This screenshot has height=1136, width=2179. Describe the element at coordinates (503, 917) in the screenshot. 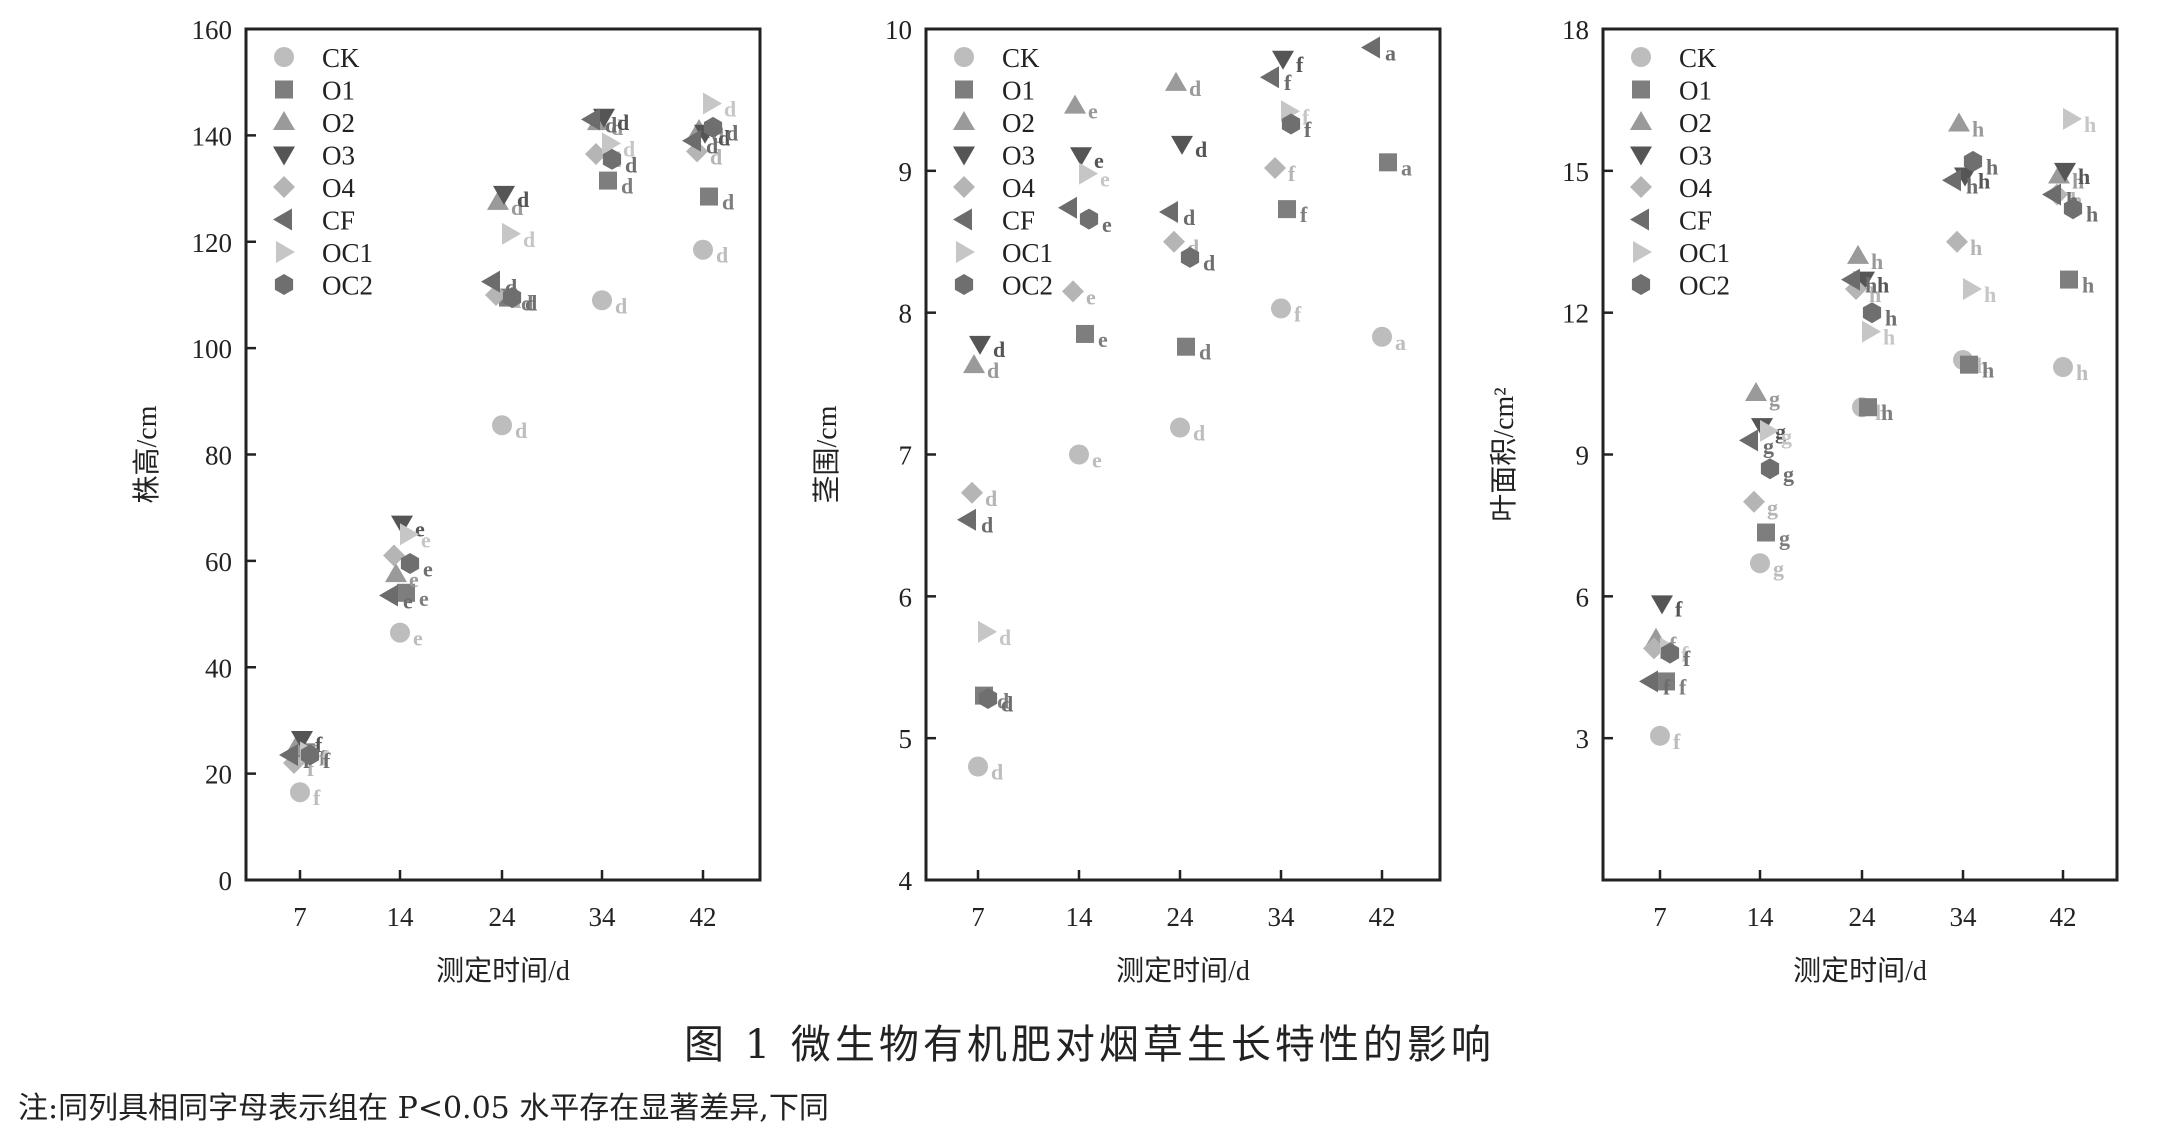

I see `x-tick-label: 24` at that location.